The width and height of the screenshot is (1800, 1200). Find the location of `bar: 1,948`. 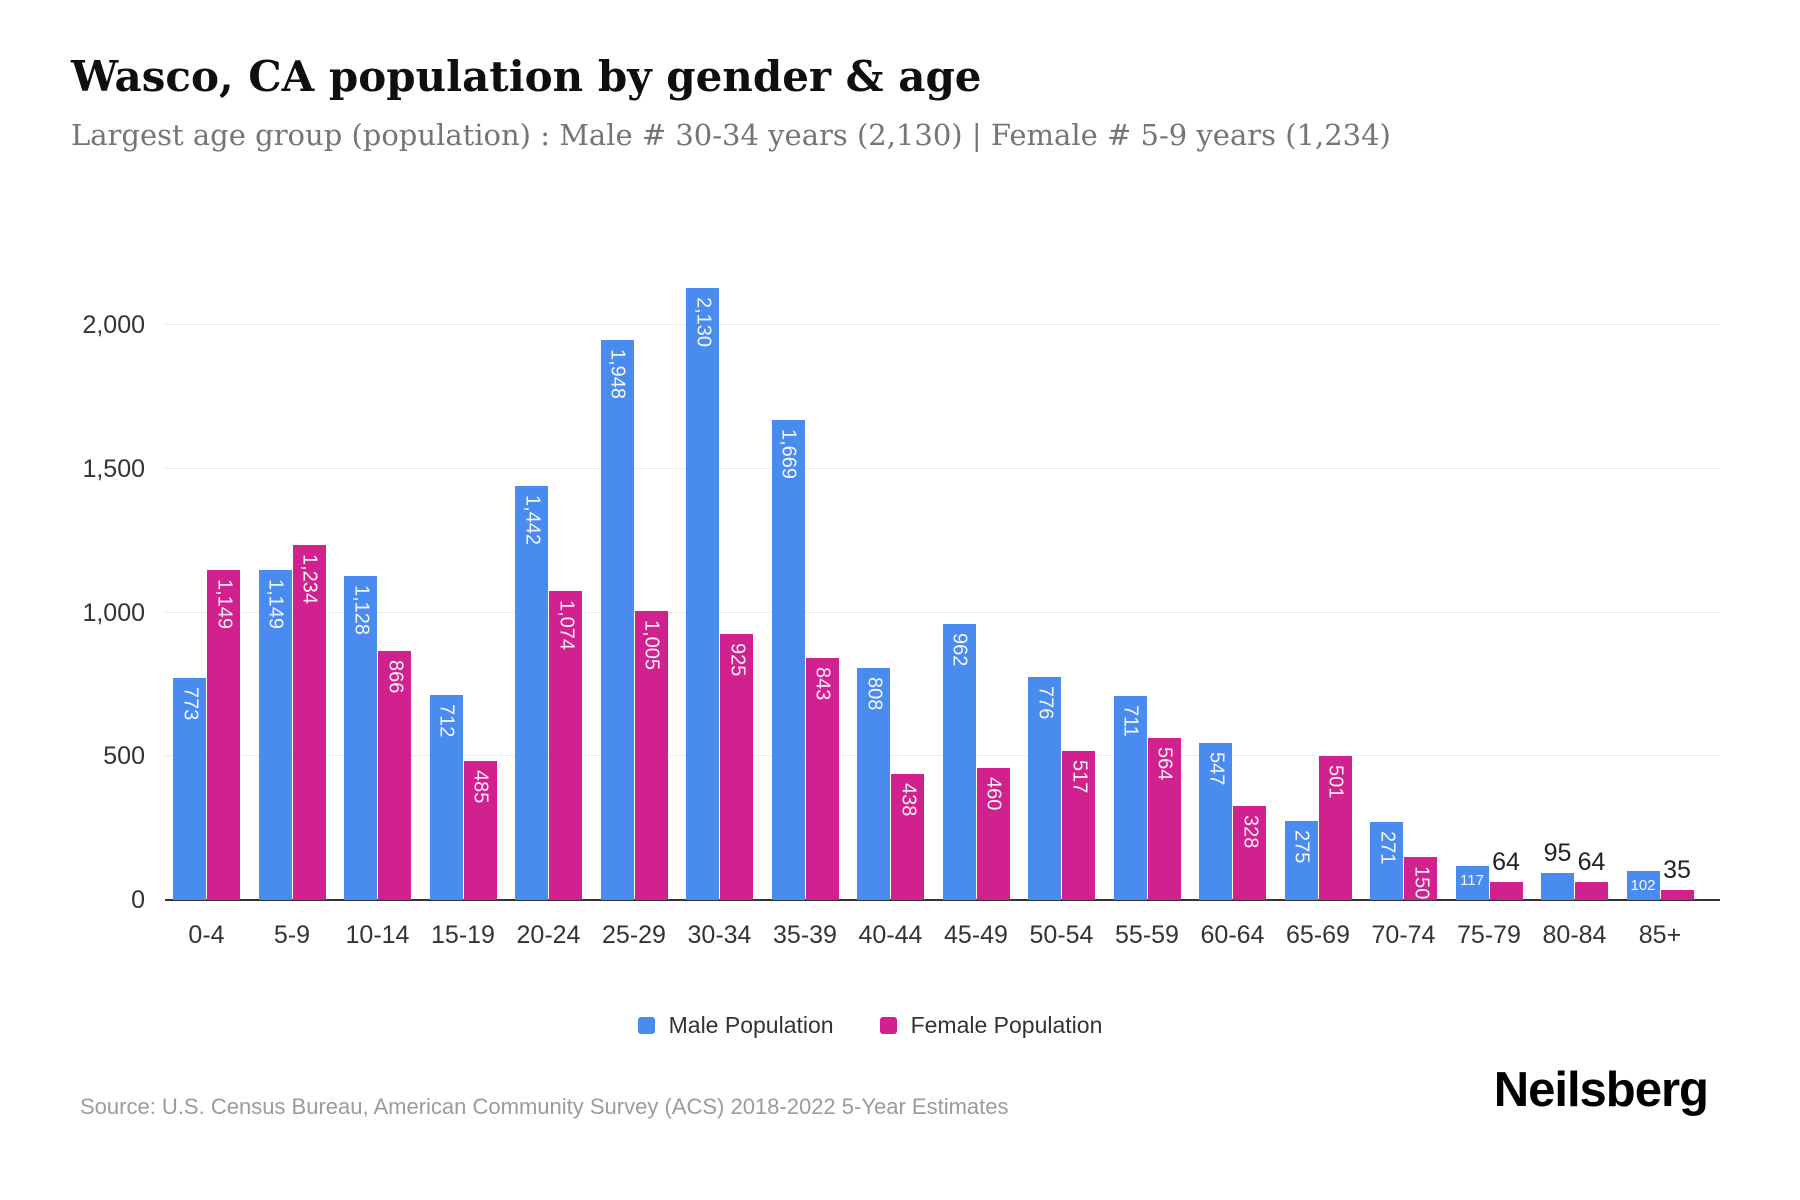

bar: 1,948 is located at coordinates (617, 620).